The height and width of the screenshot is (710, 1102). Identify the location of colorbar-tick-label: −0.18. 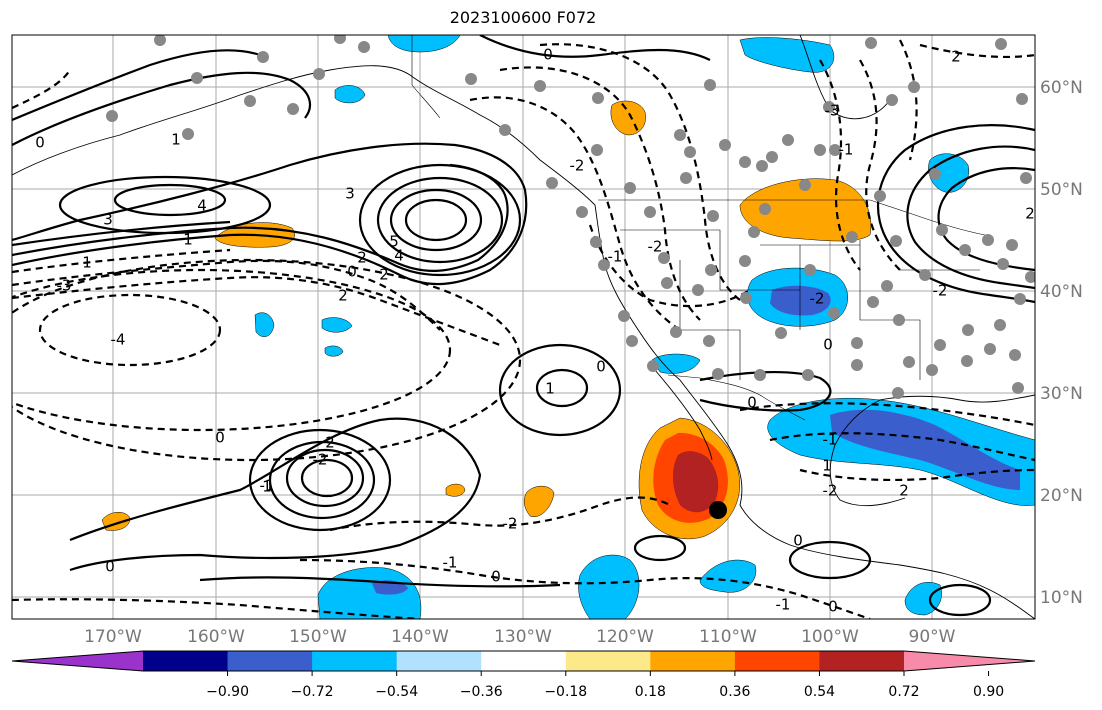
(565, 692).